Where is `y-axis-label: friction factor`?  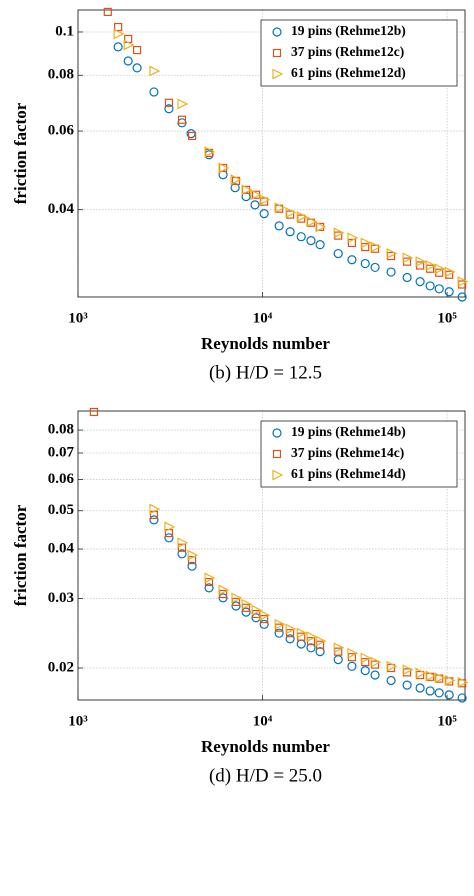 y-axis-label: friction factor is located at coordinates (20, 153).